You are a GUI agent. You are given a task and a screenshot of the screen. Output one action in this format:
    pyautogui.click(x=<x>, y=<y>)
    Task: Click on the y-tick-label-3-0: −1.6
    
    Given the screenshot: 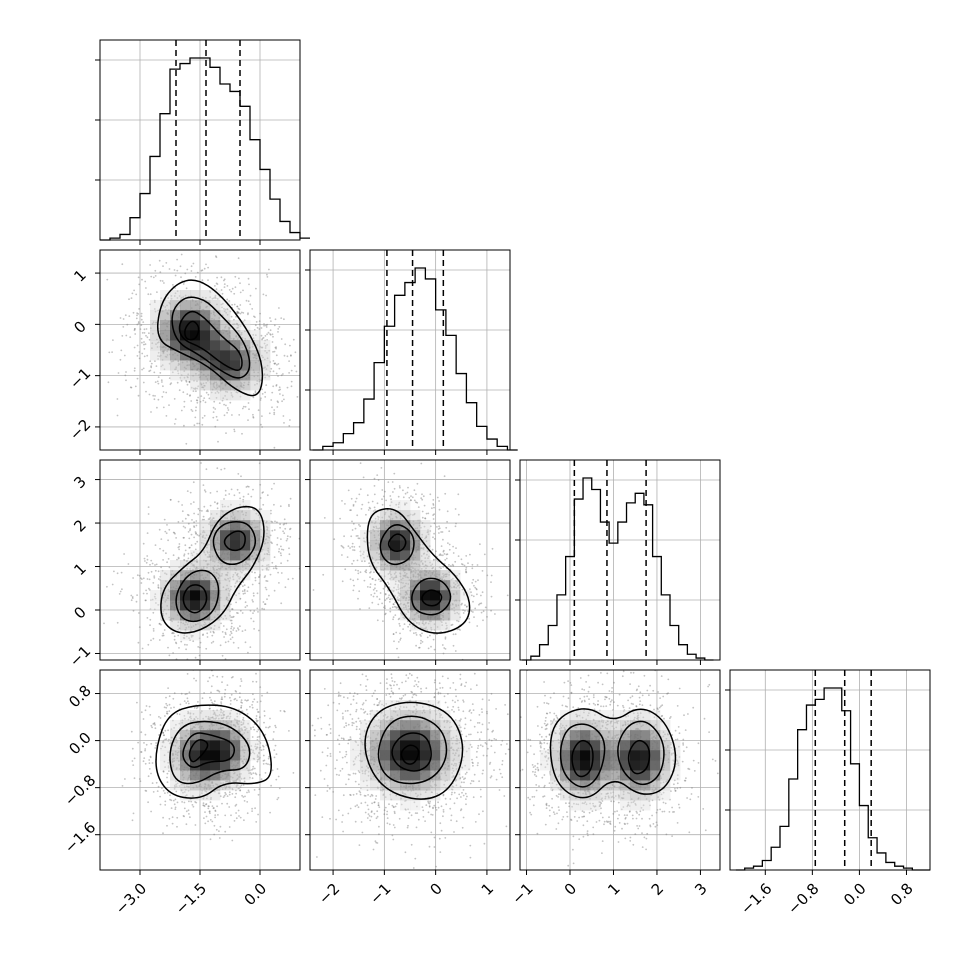 What is the action you would take?
    pyautogui.click(x=80, y=837)
    